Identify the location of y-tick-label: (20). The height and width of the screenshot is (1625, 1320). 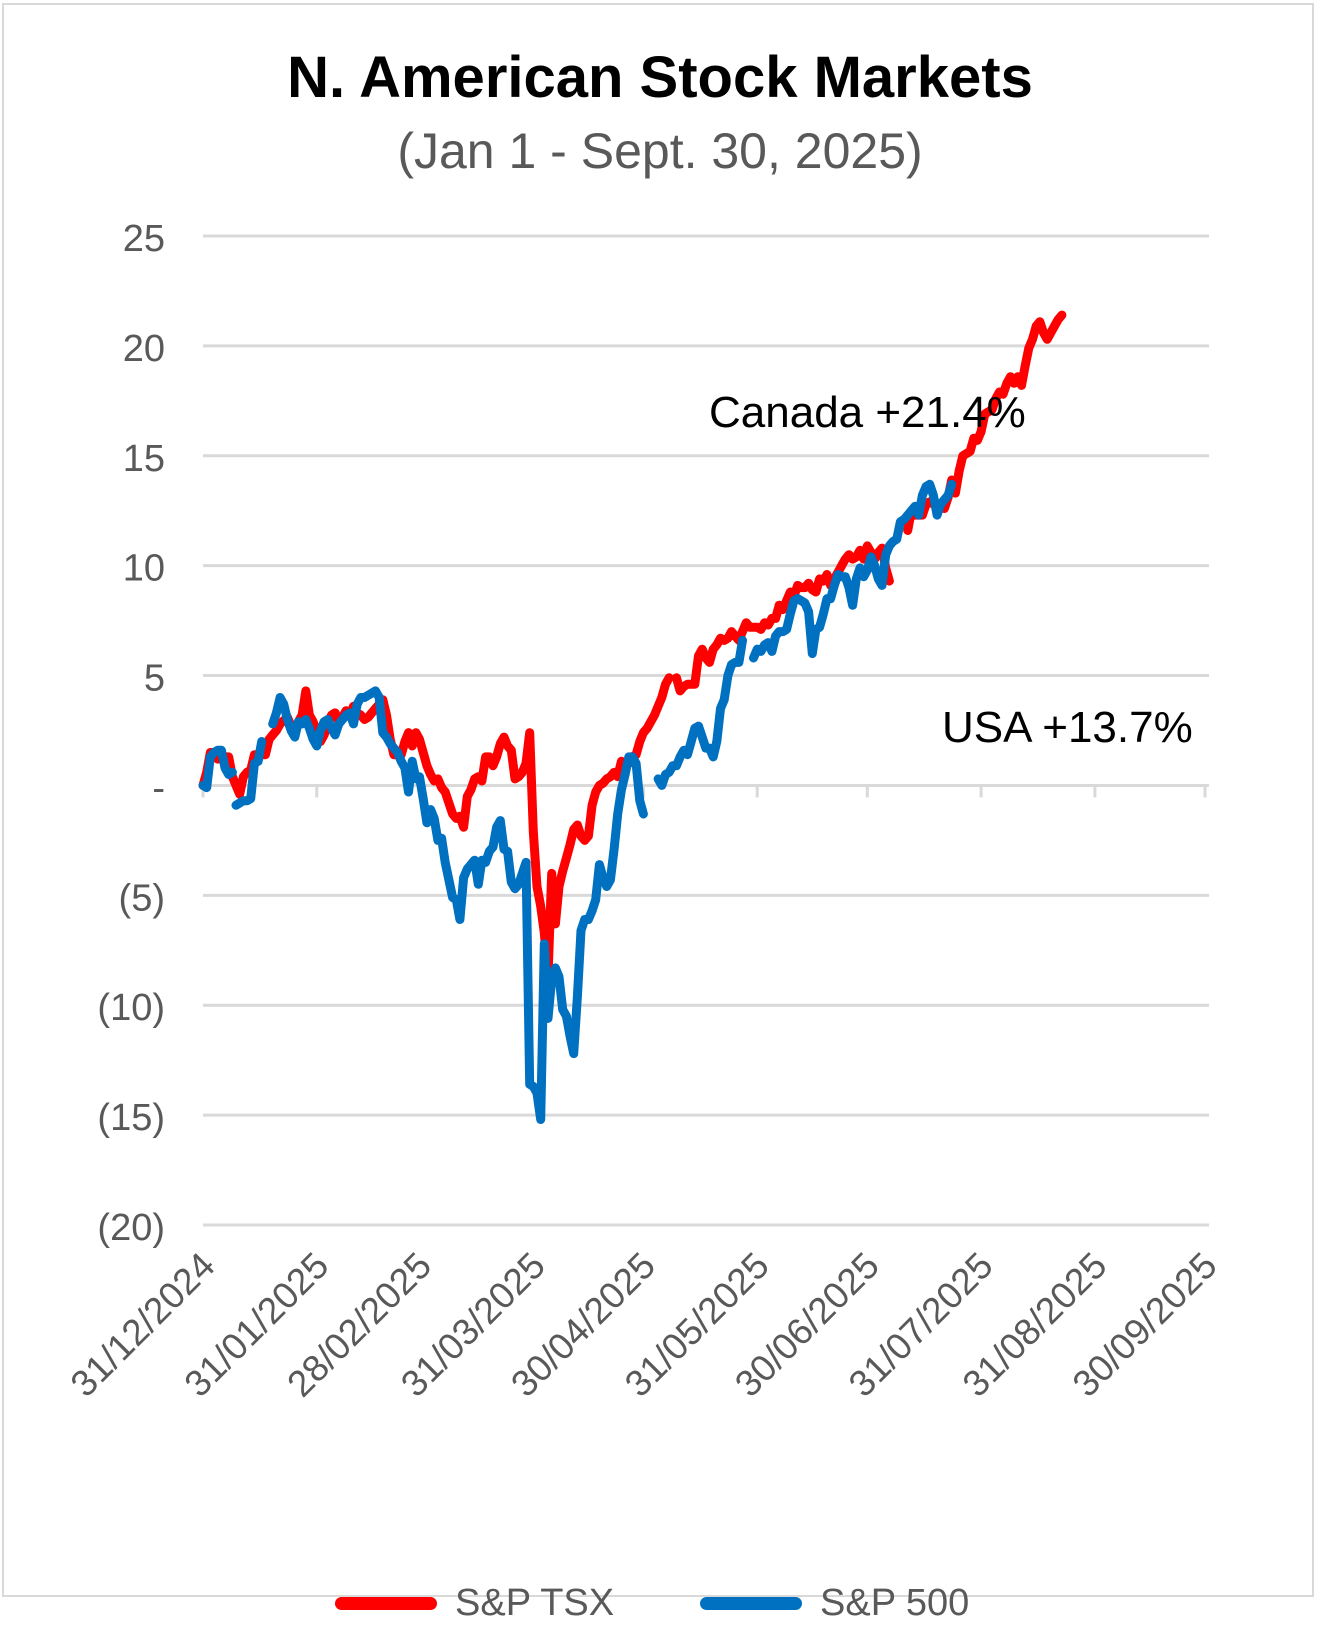
(131, 1228).